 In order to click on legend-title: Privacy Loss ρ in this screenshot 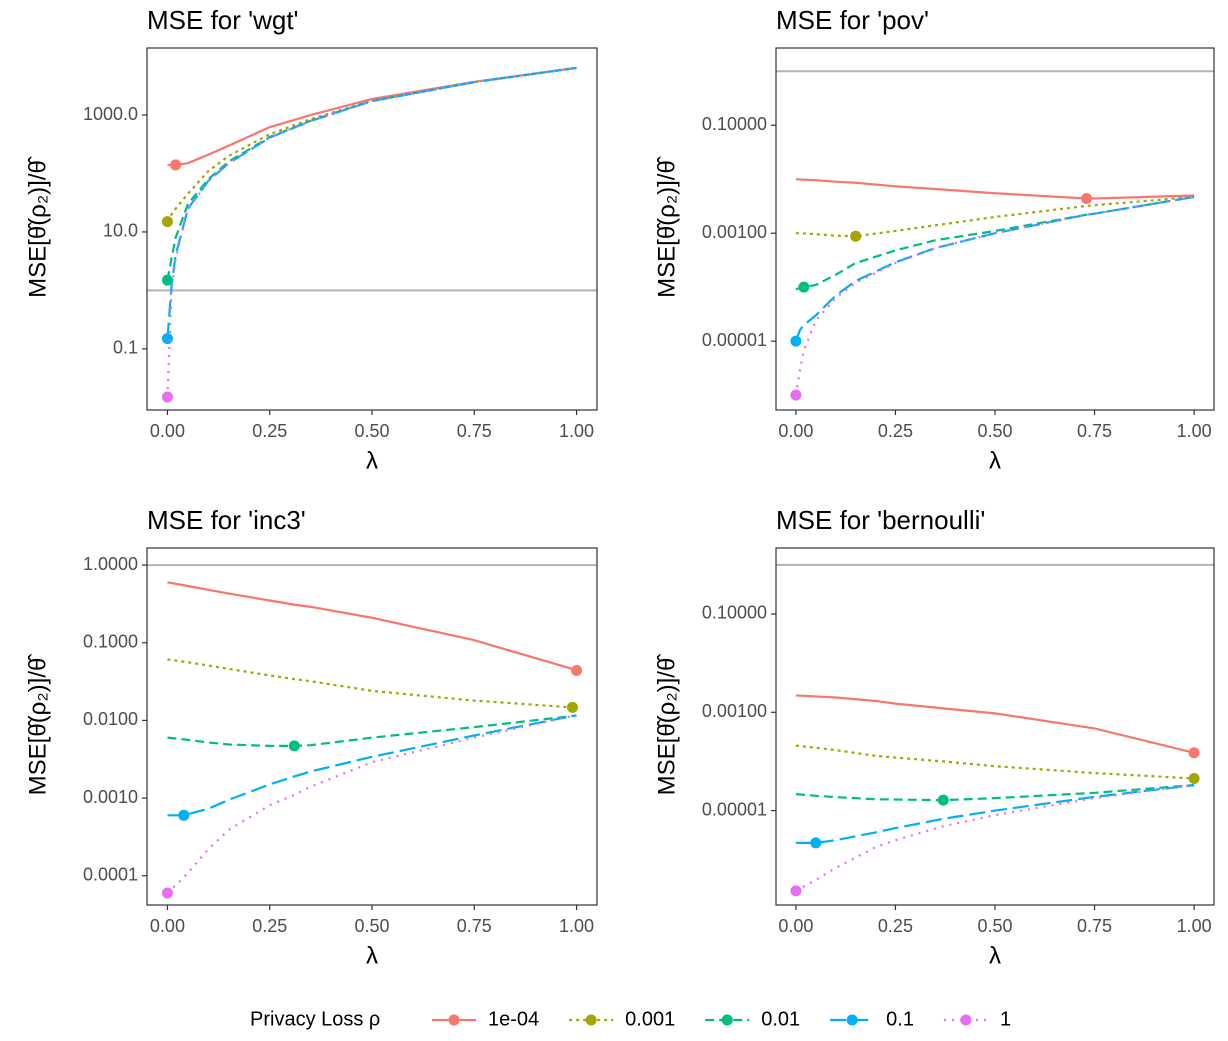, I will do `click(315, 1019)`.